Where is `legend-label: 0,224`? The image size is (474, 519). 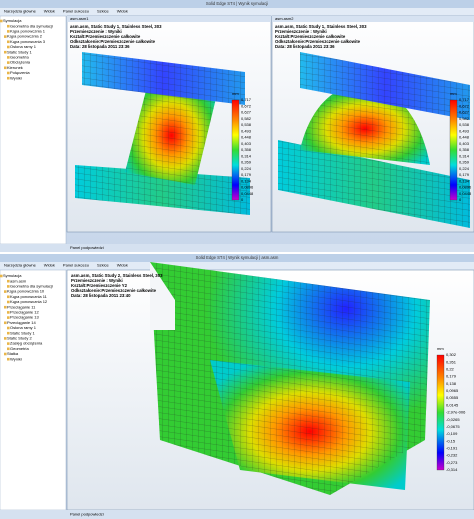
legend-label: 0,224 is located at coordinates (464, 168).